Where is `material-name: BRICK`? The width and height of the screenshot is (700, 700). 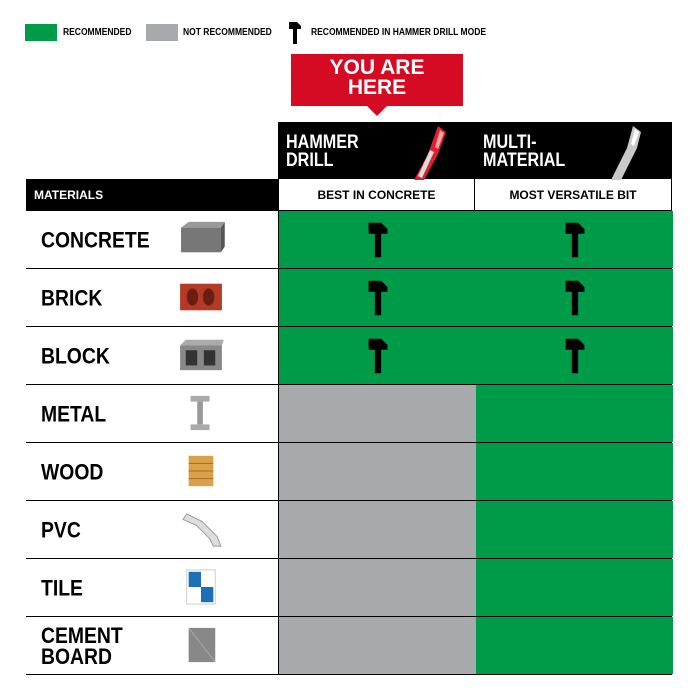
material-name: BRICK is located at coordinates (72, 297).